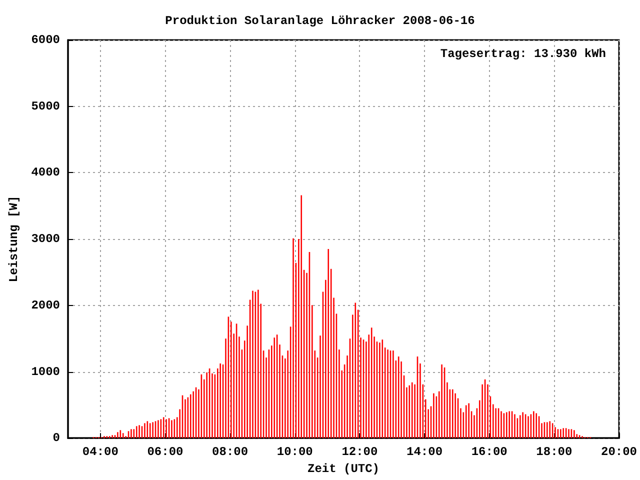 This screenshot has width=640, height=480. What do you see at coordinates (45, 371) in the screenshot?
I see `y-tick-label: 1000` at bounding box center [45, 371].